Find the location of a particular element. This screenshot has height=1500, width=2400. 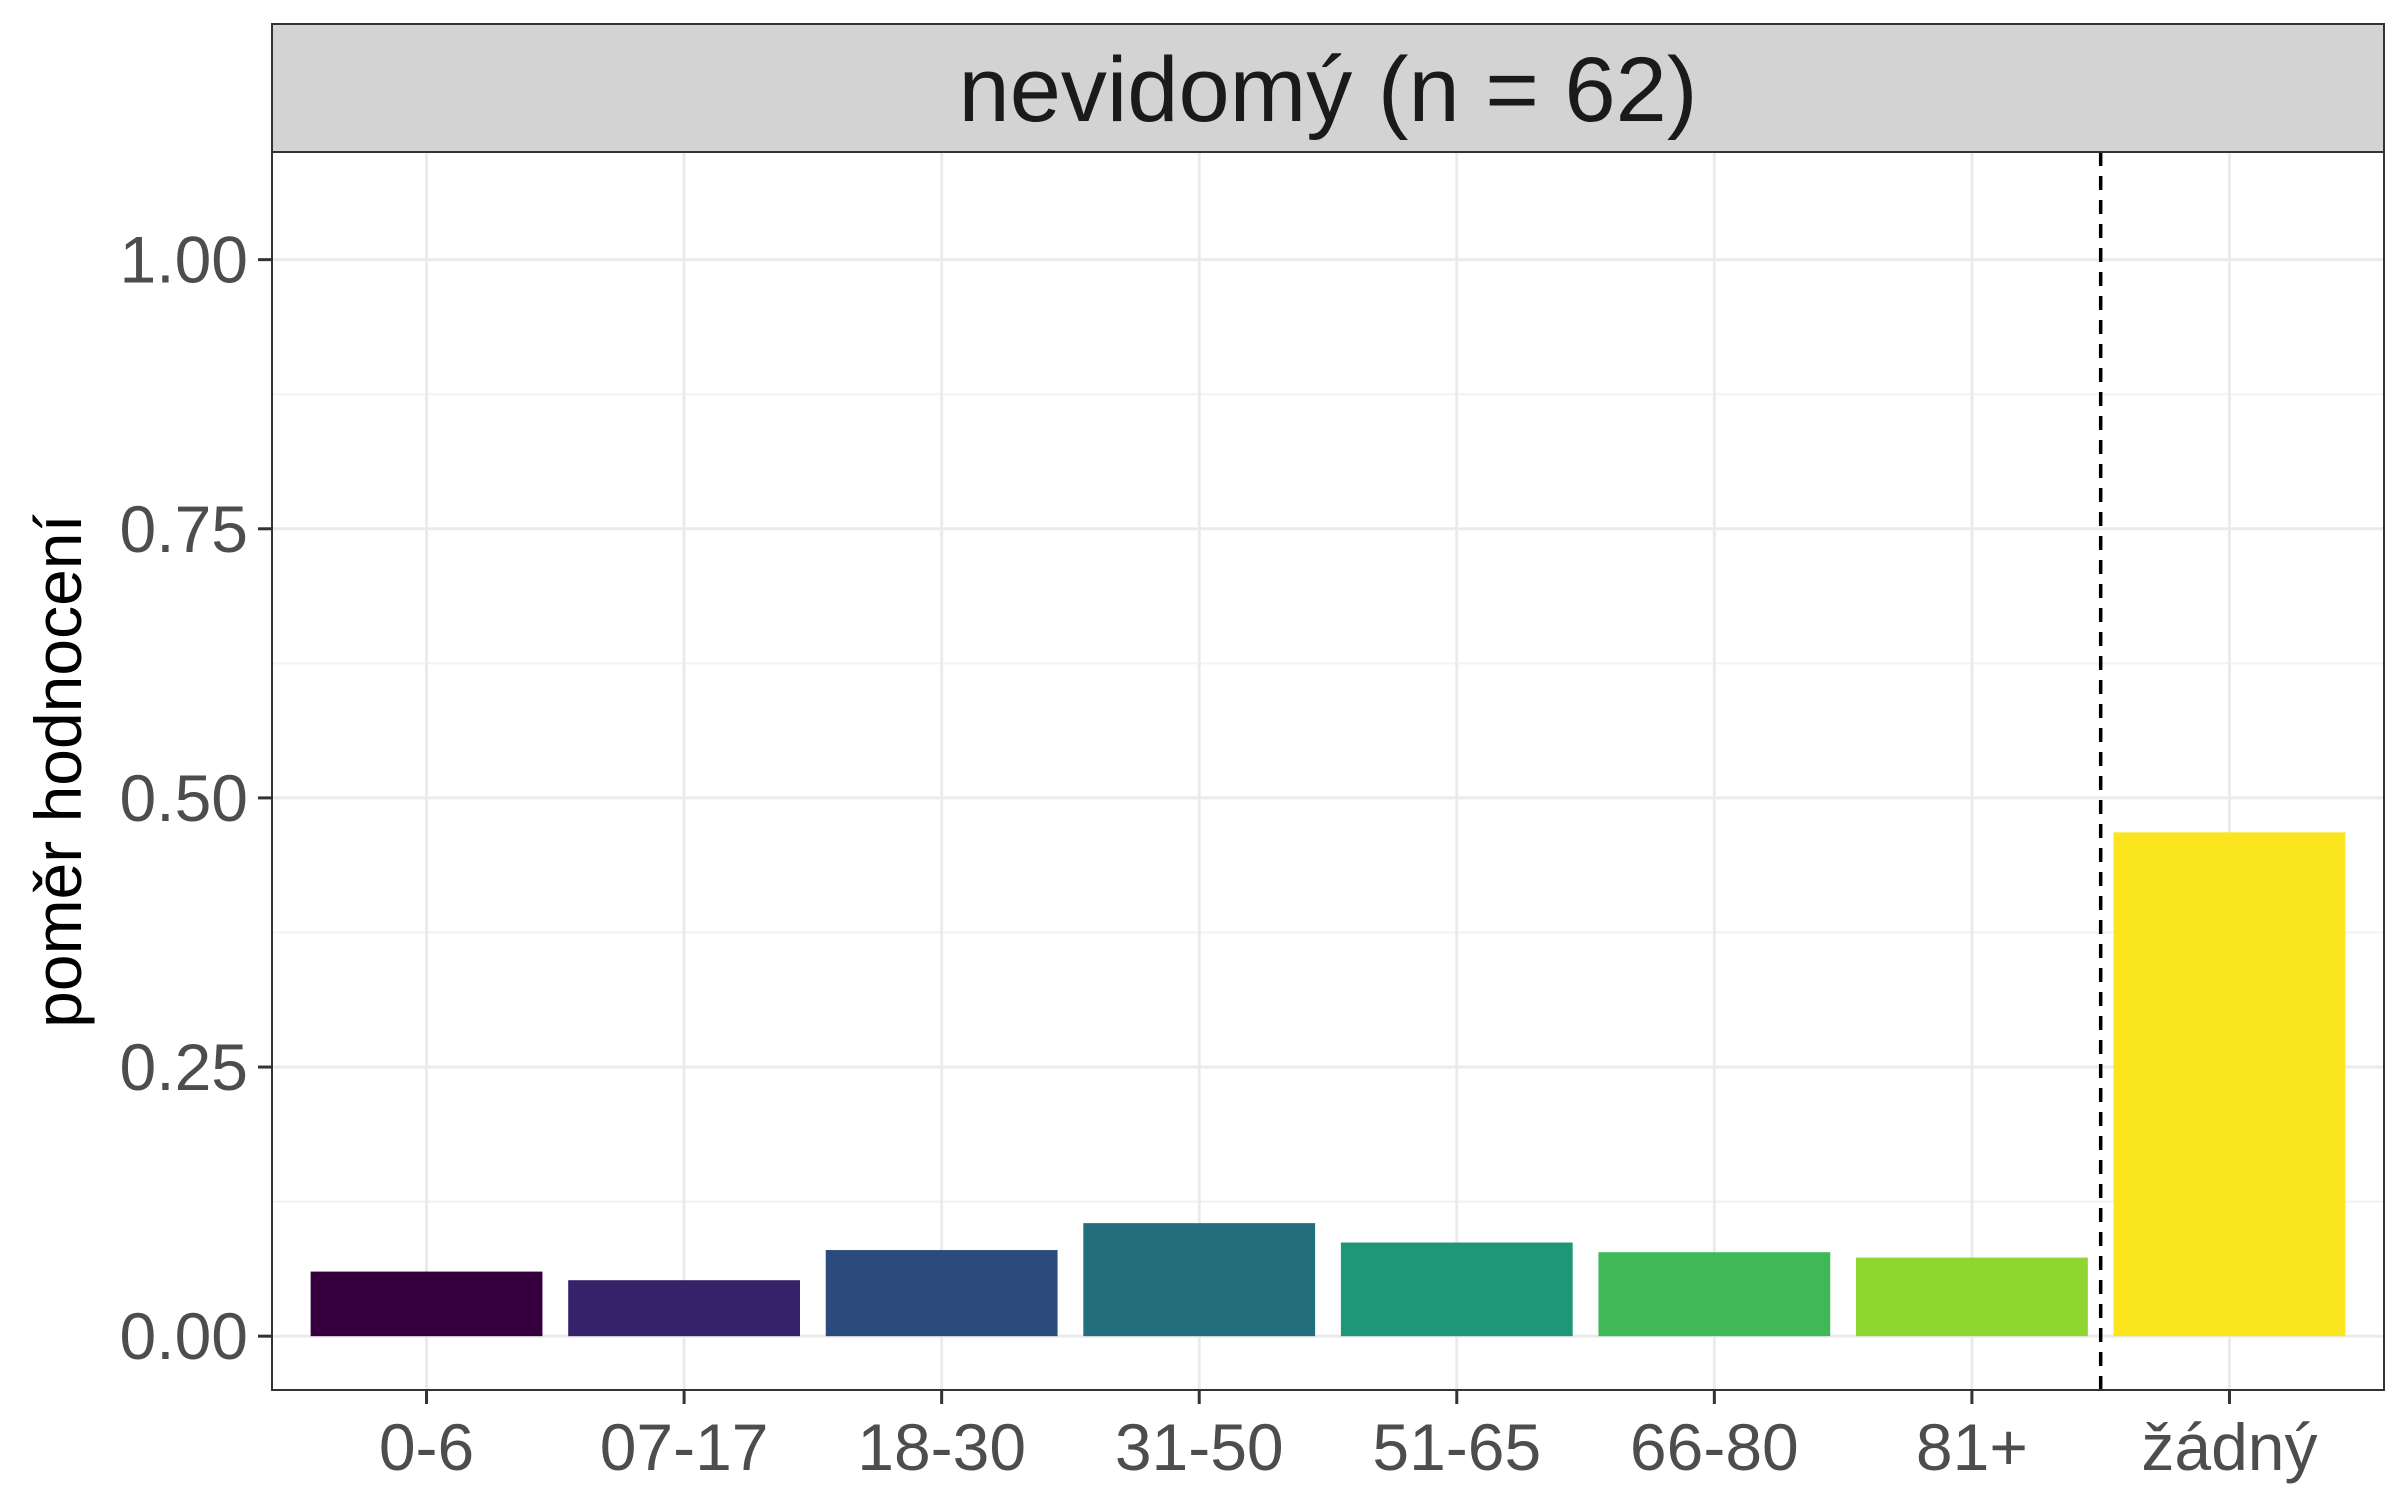

y-tick-label: 0.25 is located at coordinates (184, 1067).